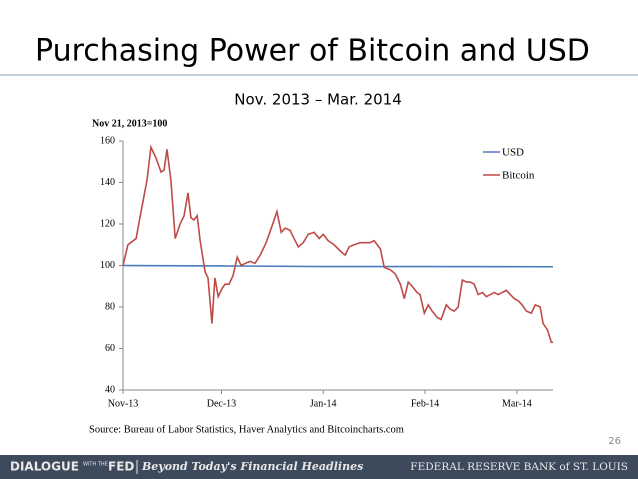  Describe the element at coordinates (129, 123) in the screenshot. I see `y-axis-label: Nov 21, 2013=100` at that location.